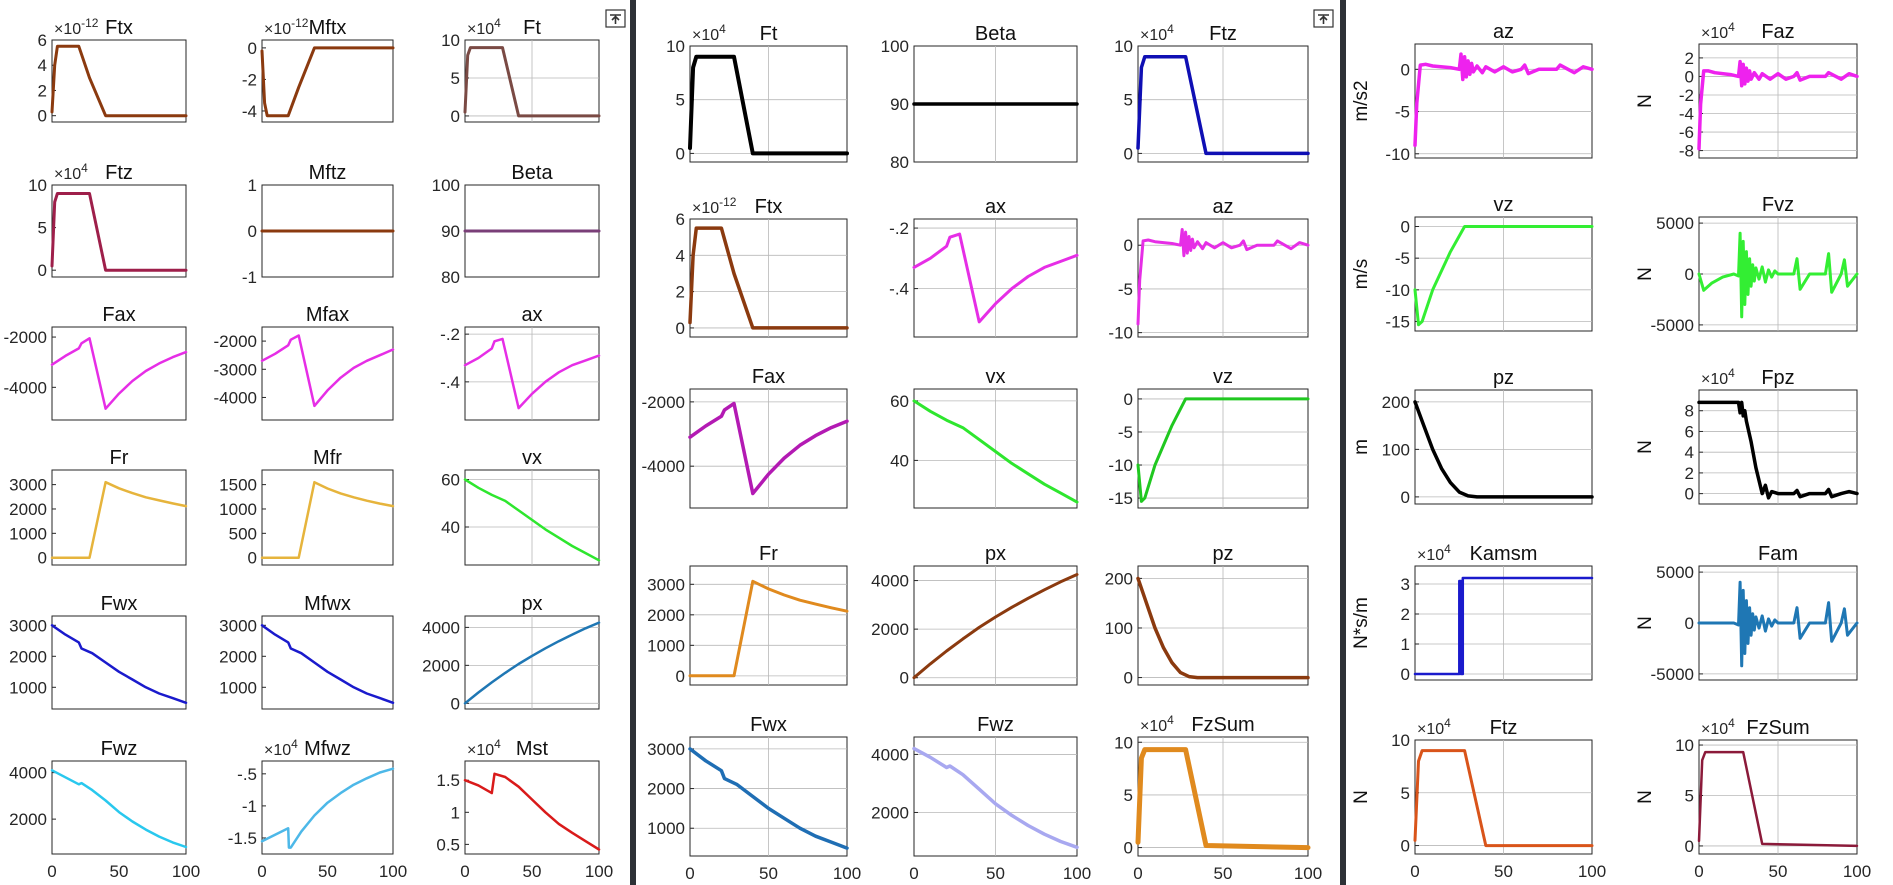 This screenshot has height=885, width=1893. I want to click on y-tick-label: -4, so click(1686, 114).